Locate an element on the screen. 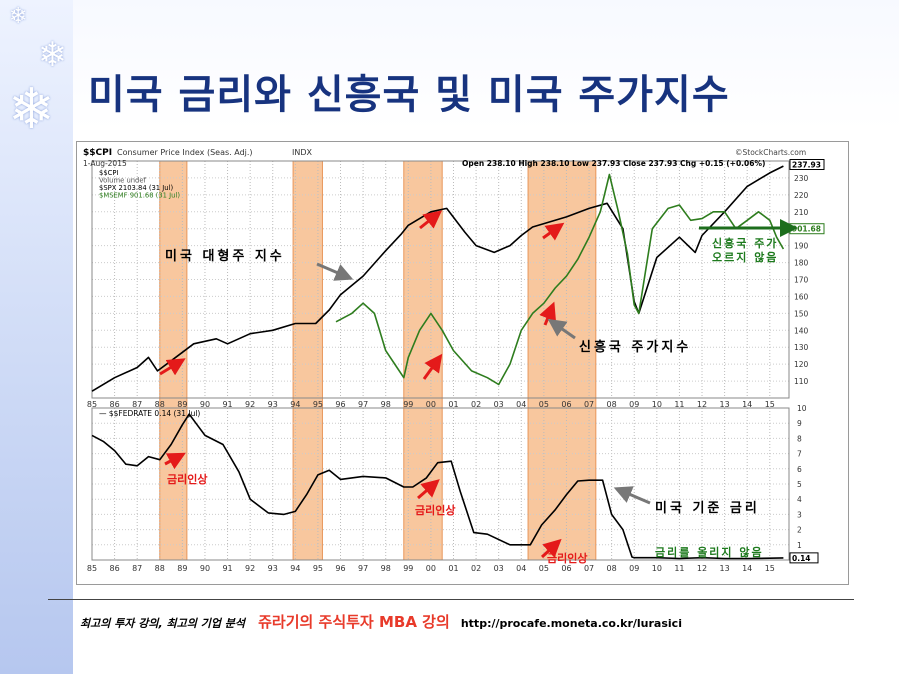 This screenshot has width=899, height=674. y-tick-label: 9 is located at coordinates (799, 423).